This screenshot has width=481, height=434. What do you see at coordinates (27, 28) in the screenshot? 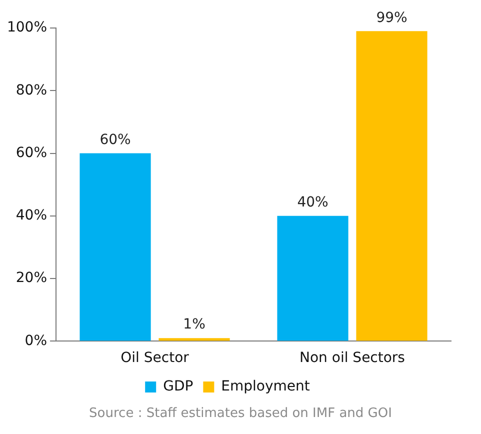
I see `y-tick-label: 100%` at bounding box center [27, 28].